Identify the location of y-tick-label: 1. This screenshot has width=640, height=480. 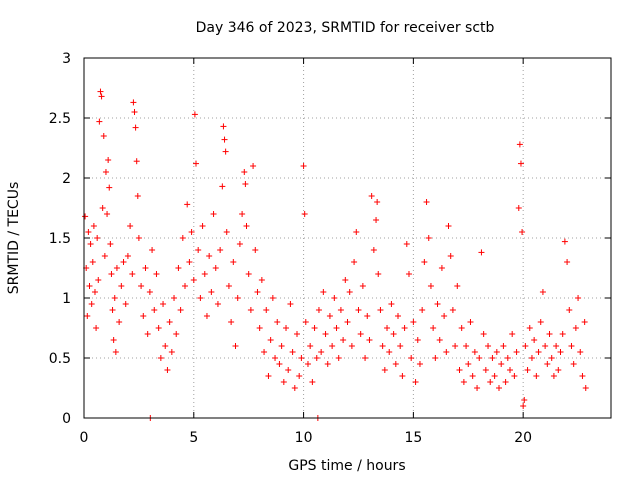
(66, 299).